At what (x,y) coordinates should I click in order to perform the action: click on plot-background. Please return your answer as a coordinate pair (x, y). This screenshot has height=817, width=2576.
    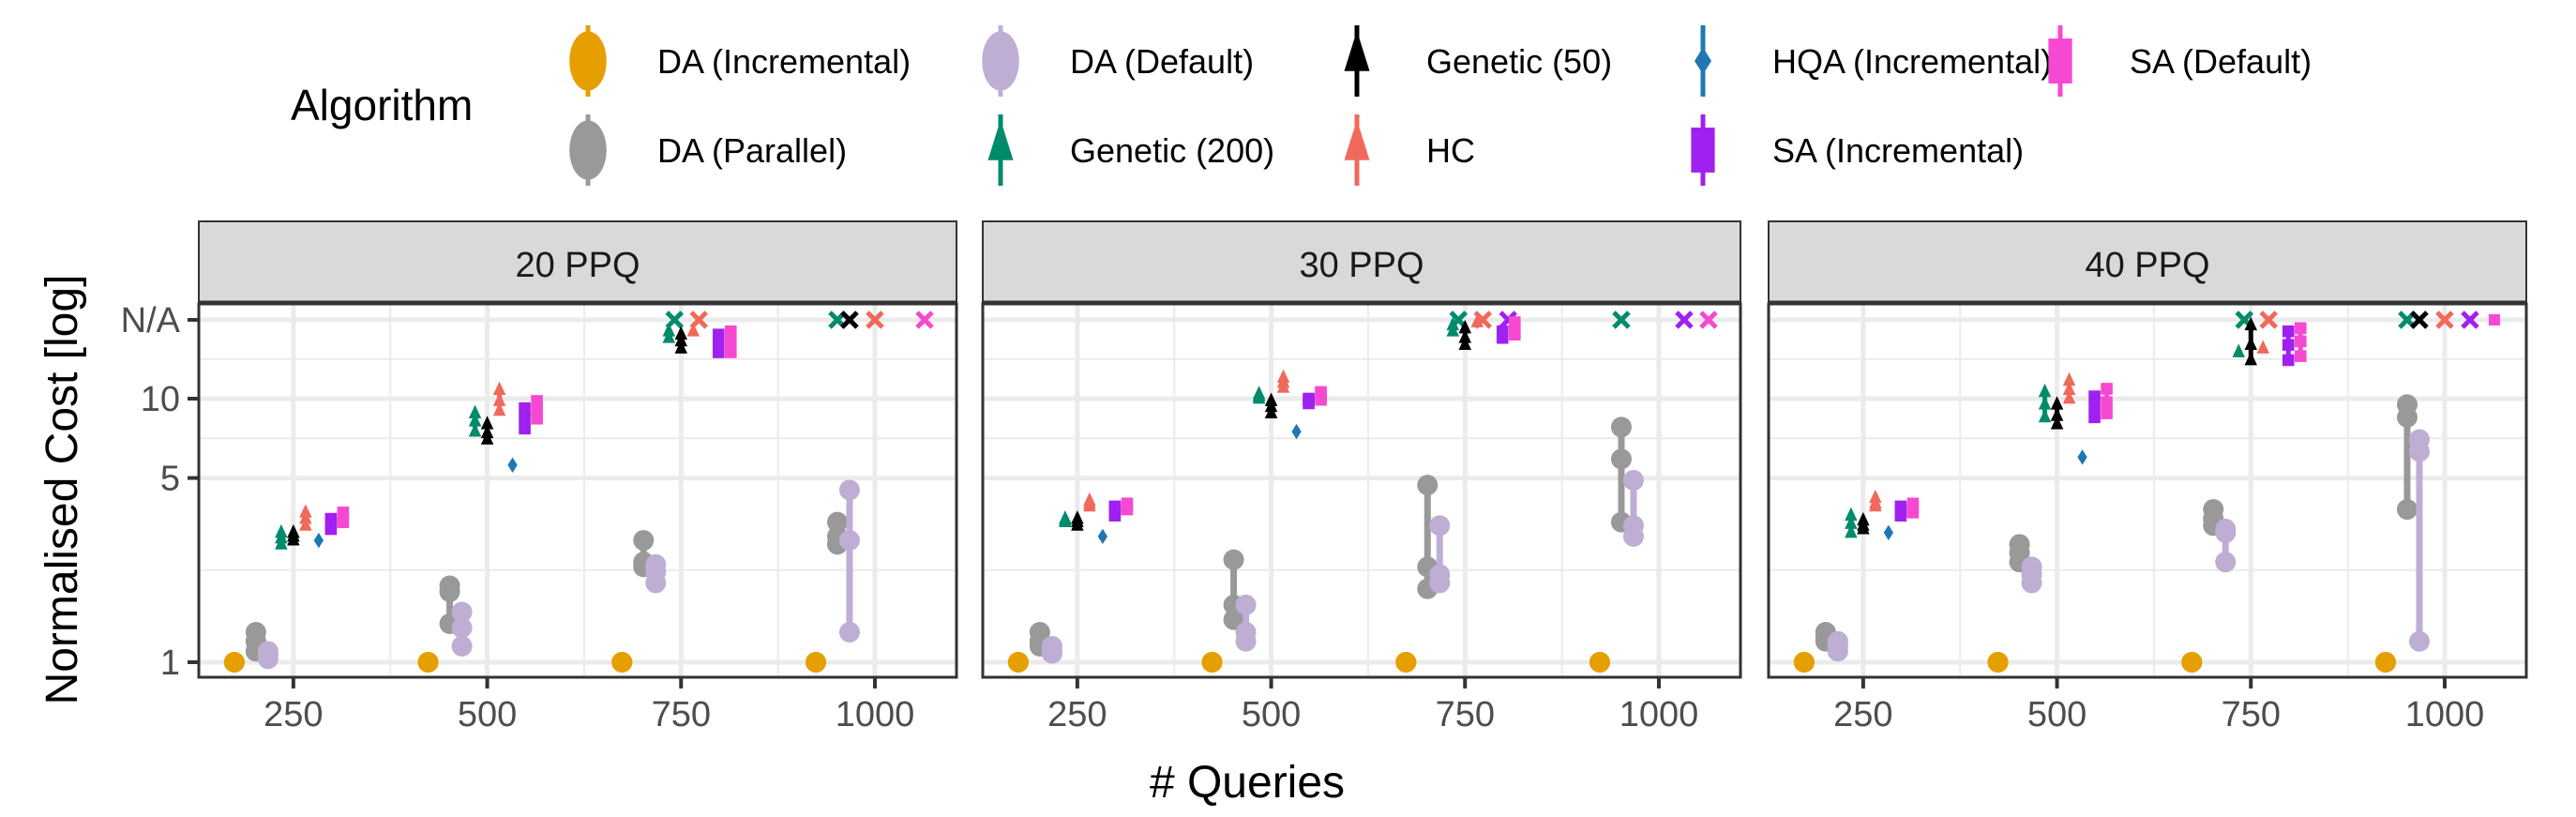
    Looking at the image, I should click on (2147, 490).